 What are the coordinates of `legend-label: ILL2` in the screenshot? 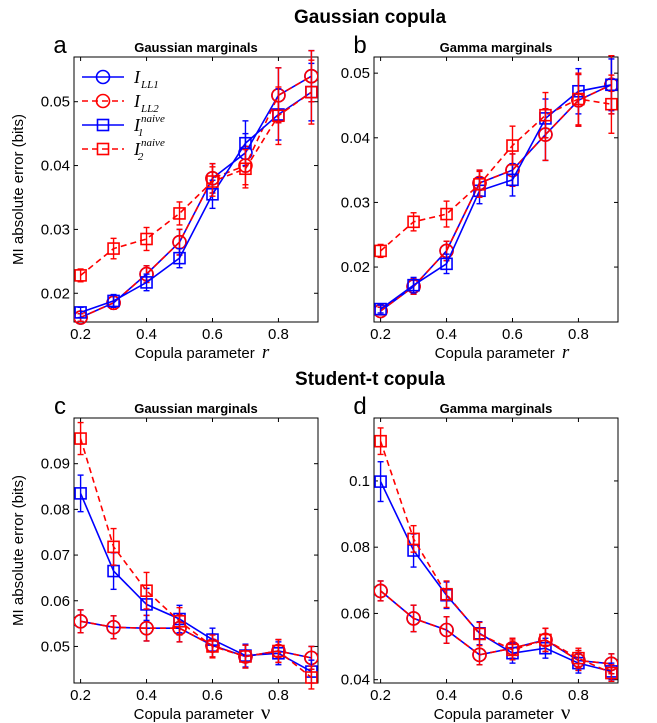 It's located at (146, 103).